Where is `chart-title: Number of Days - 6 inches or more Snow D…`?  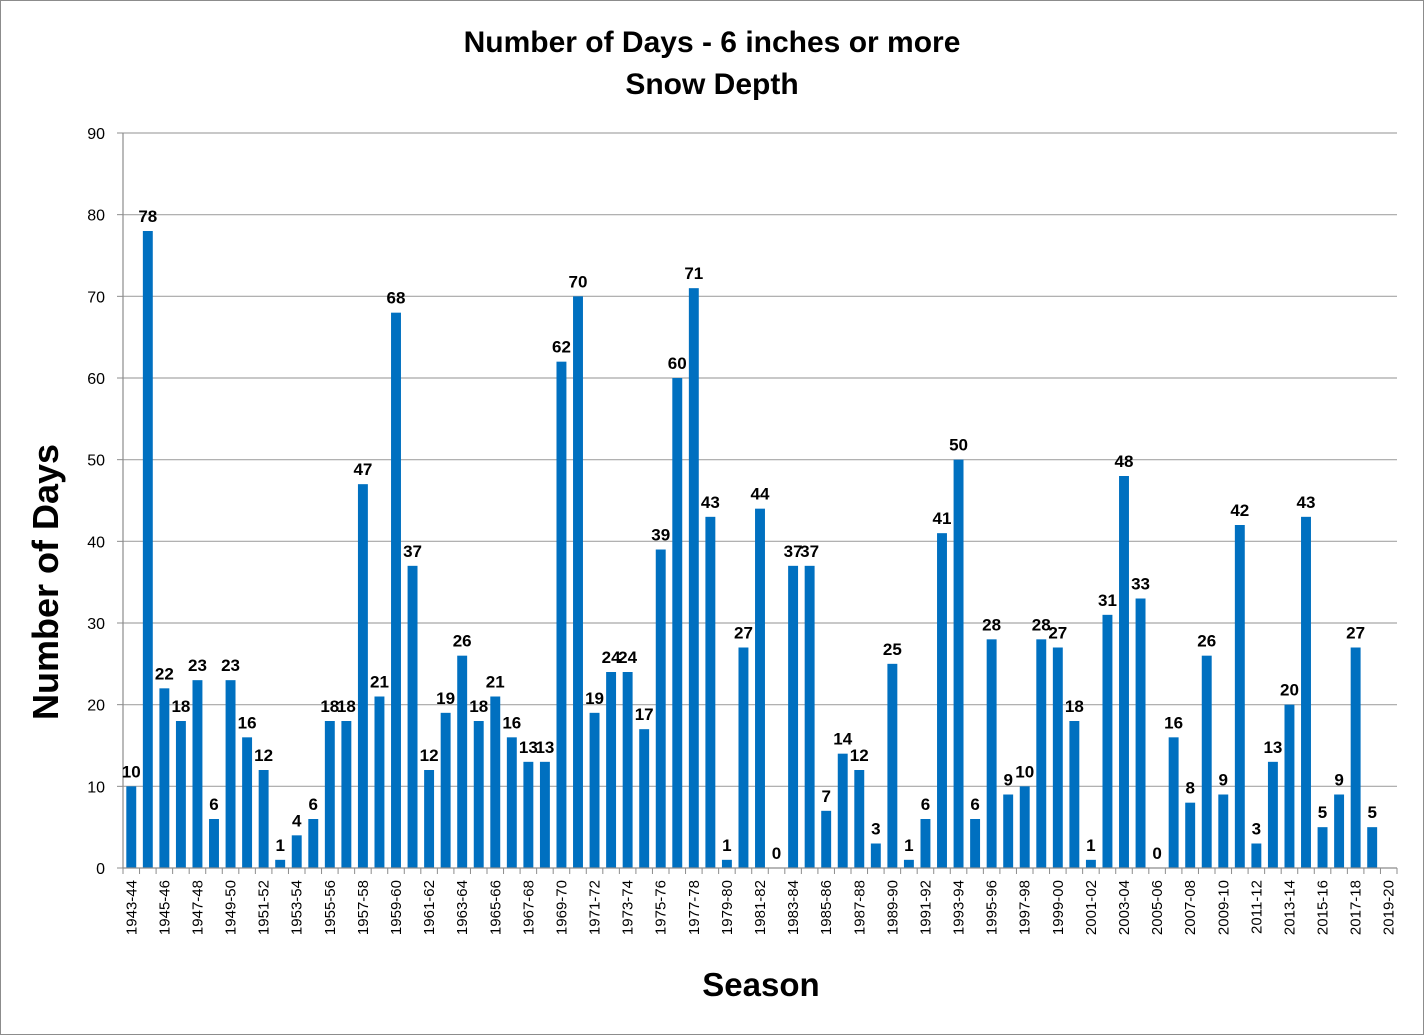
chart-title: Number of Days - 6 inches or more Snow D… is located at coordinates (712, 64).